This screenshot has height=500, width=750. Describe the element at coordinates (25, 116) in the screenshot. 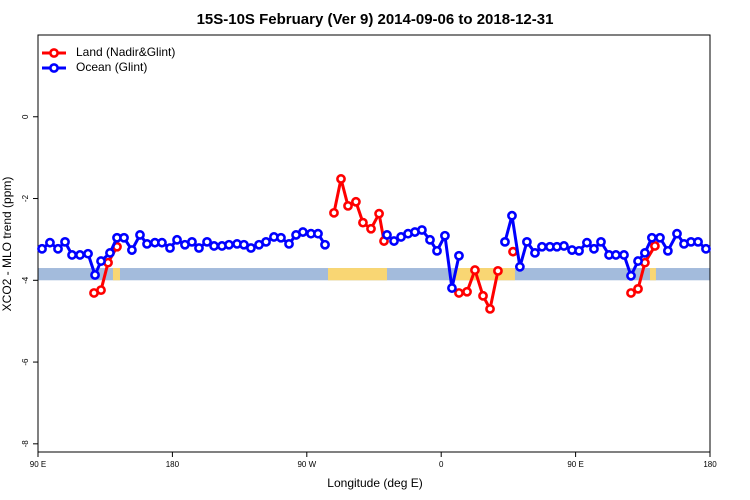

I see `y-tick-label: 0` at that location.